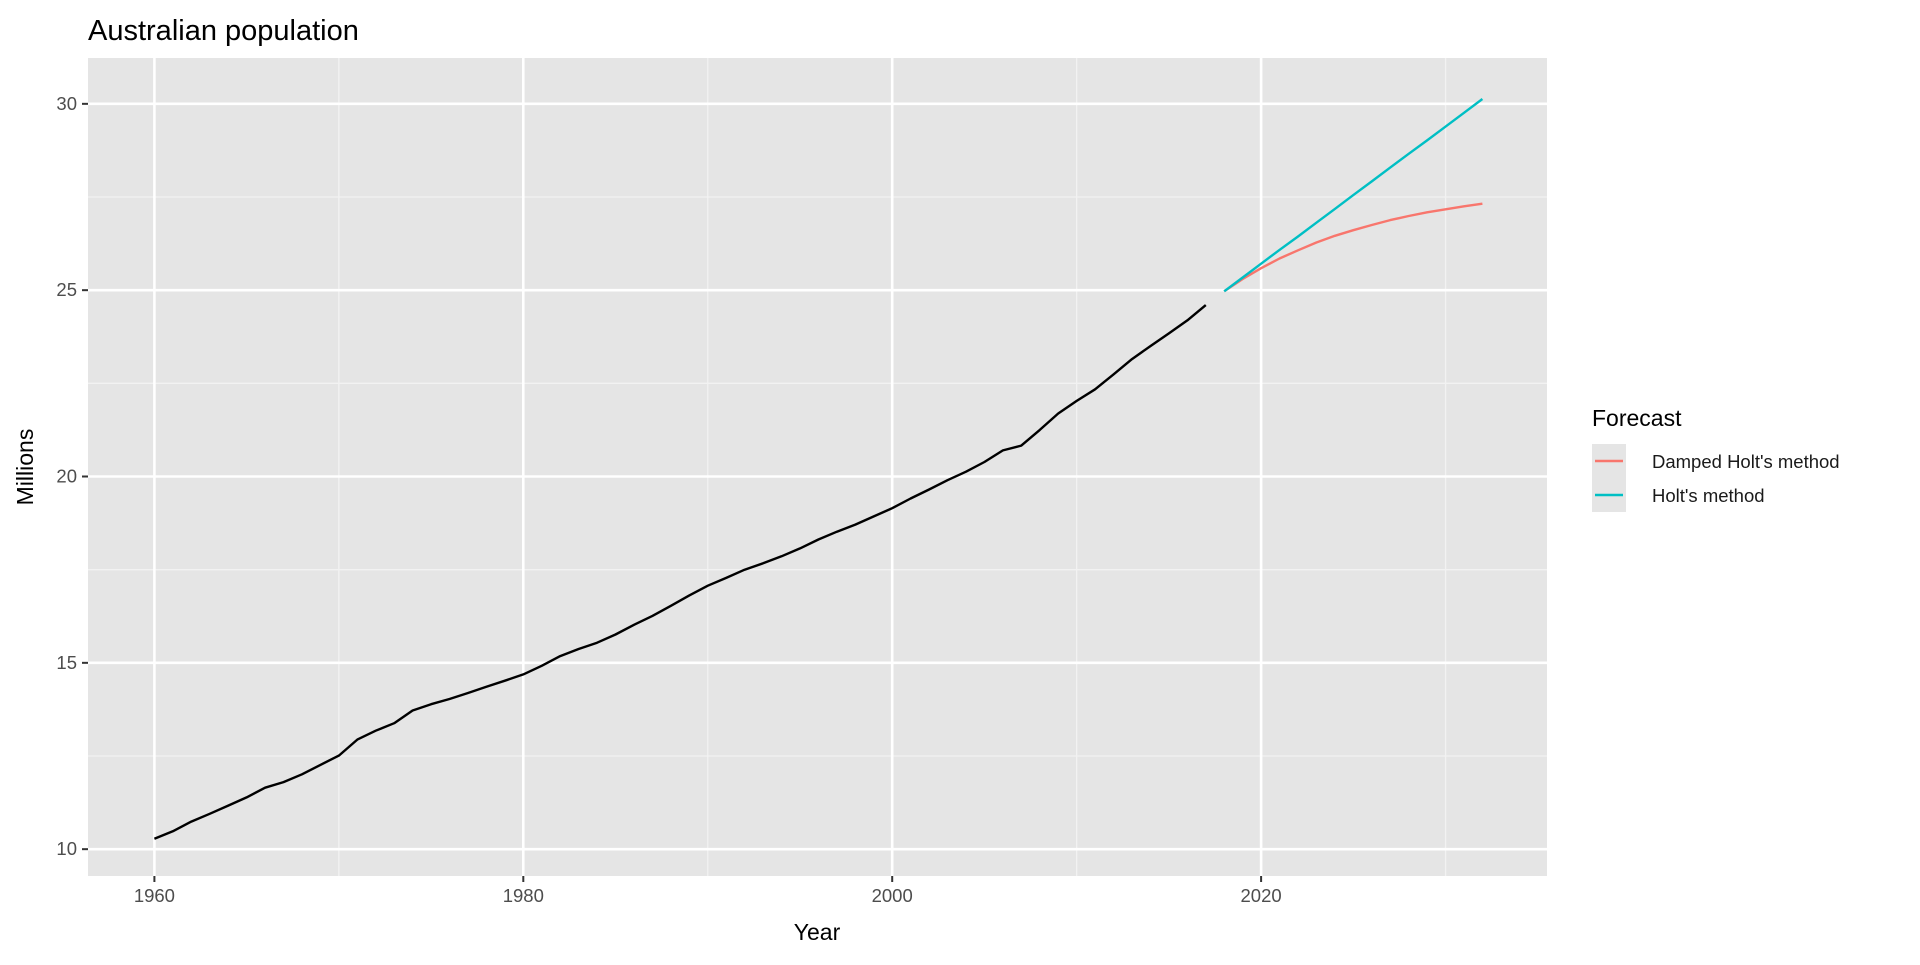 The image size is (1920, 965). What do you see at coordinates (223, 31) in the screenshot?
I see `chart-title: Australian population` at bounding box center [223, 31].